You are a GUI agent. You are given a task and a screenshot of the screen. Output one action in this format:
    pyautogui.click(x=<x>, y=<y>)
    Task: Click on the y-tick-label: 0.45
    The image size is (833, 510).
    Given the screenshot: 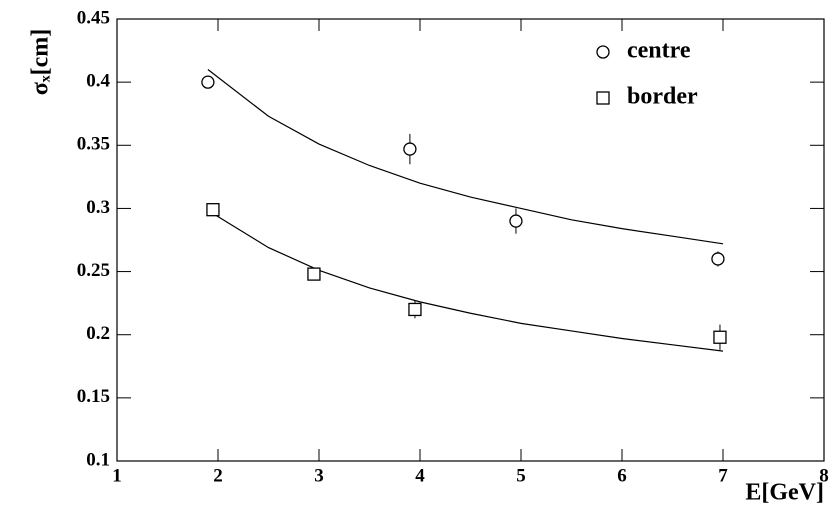 What is the action you would take?
    pyautogui.click(x=93, y=17)
    